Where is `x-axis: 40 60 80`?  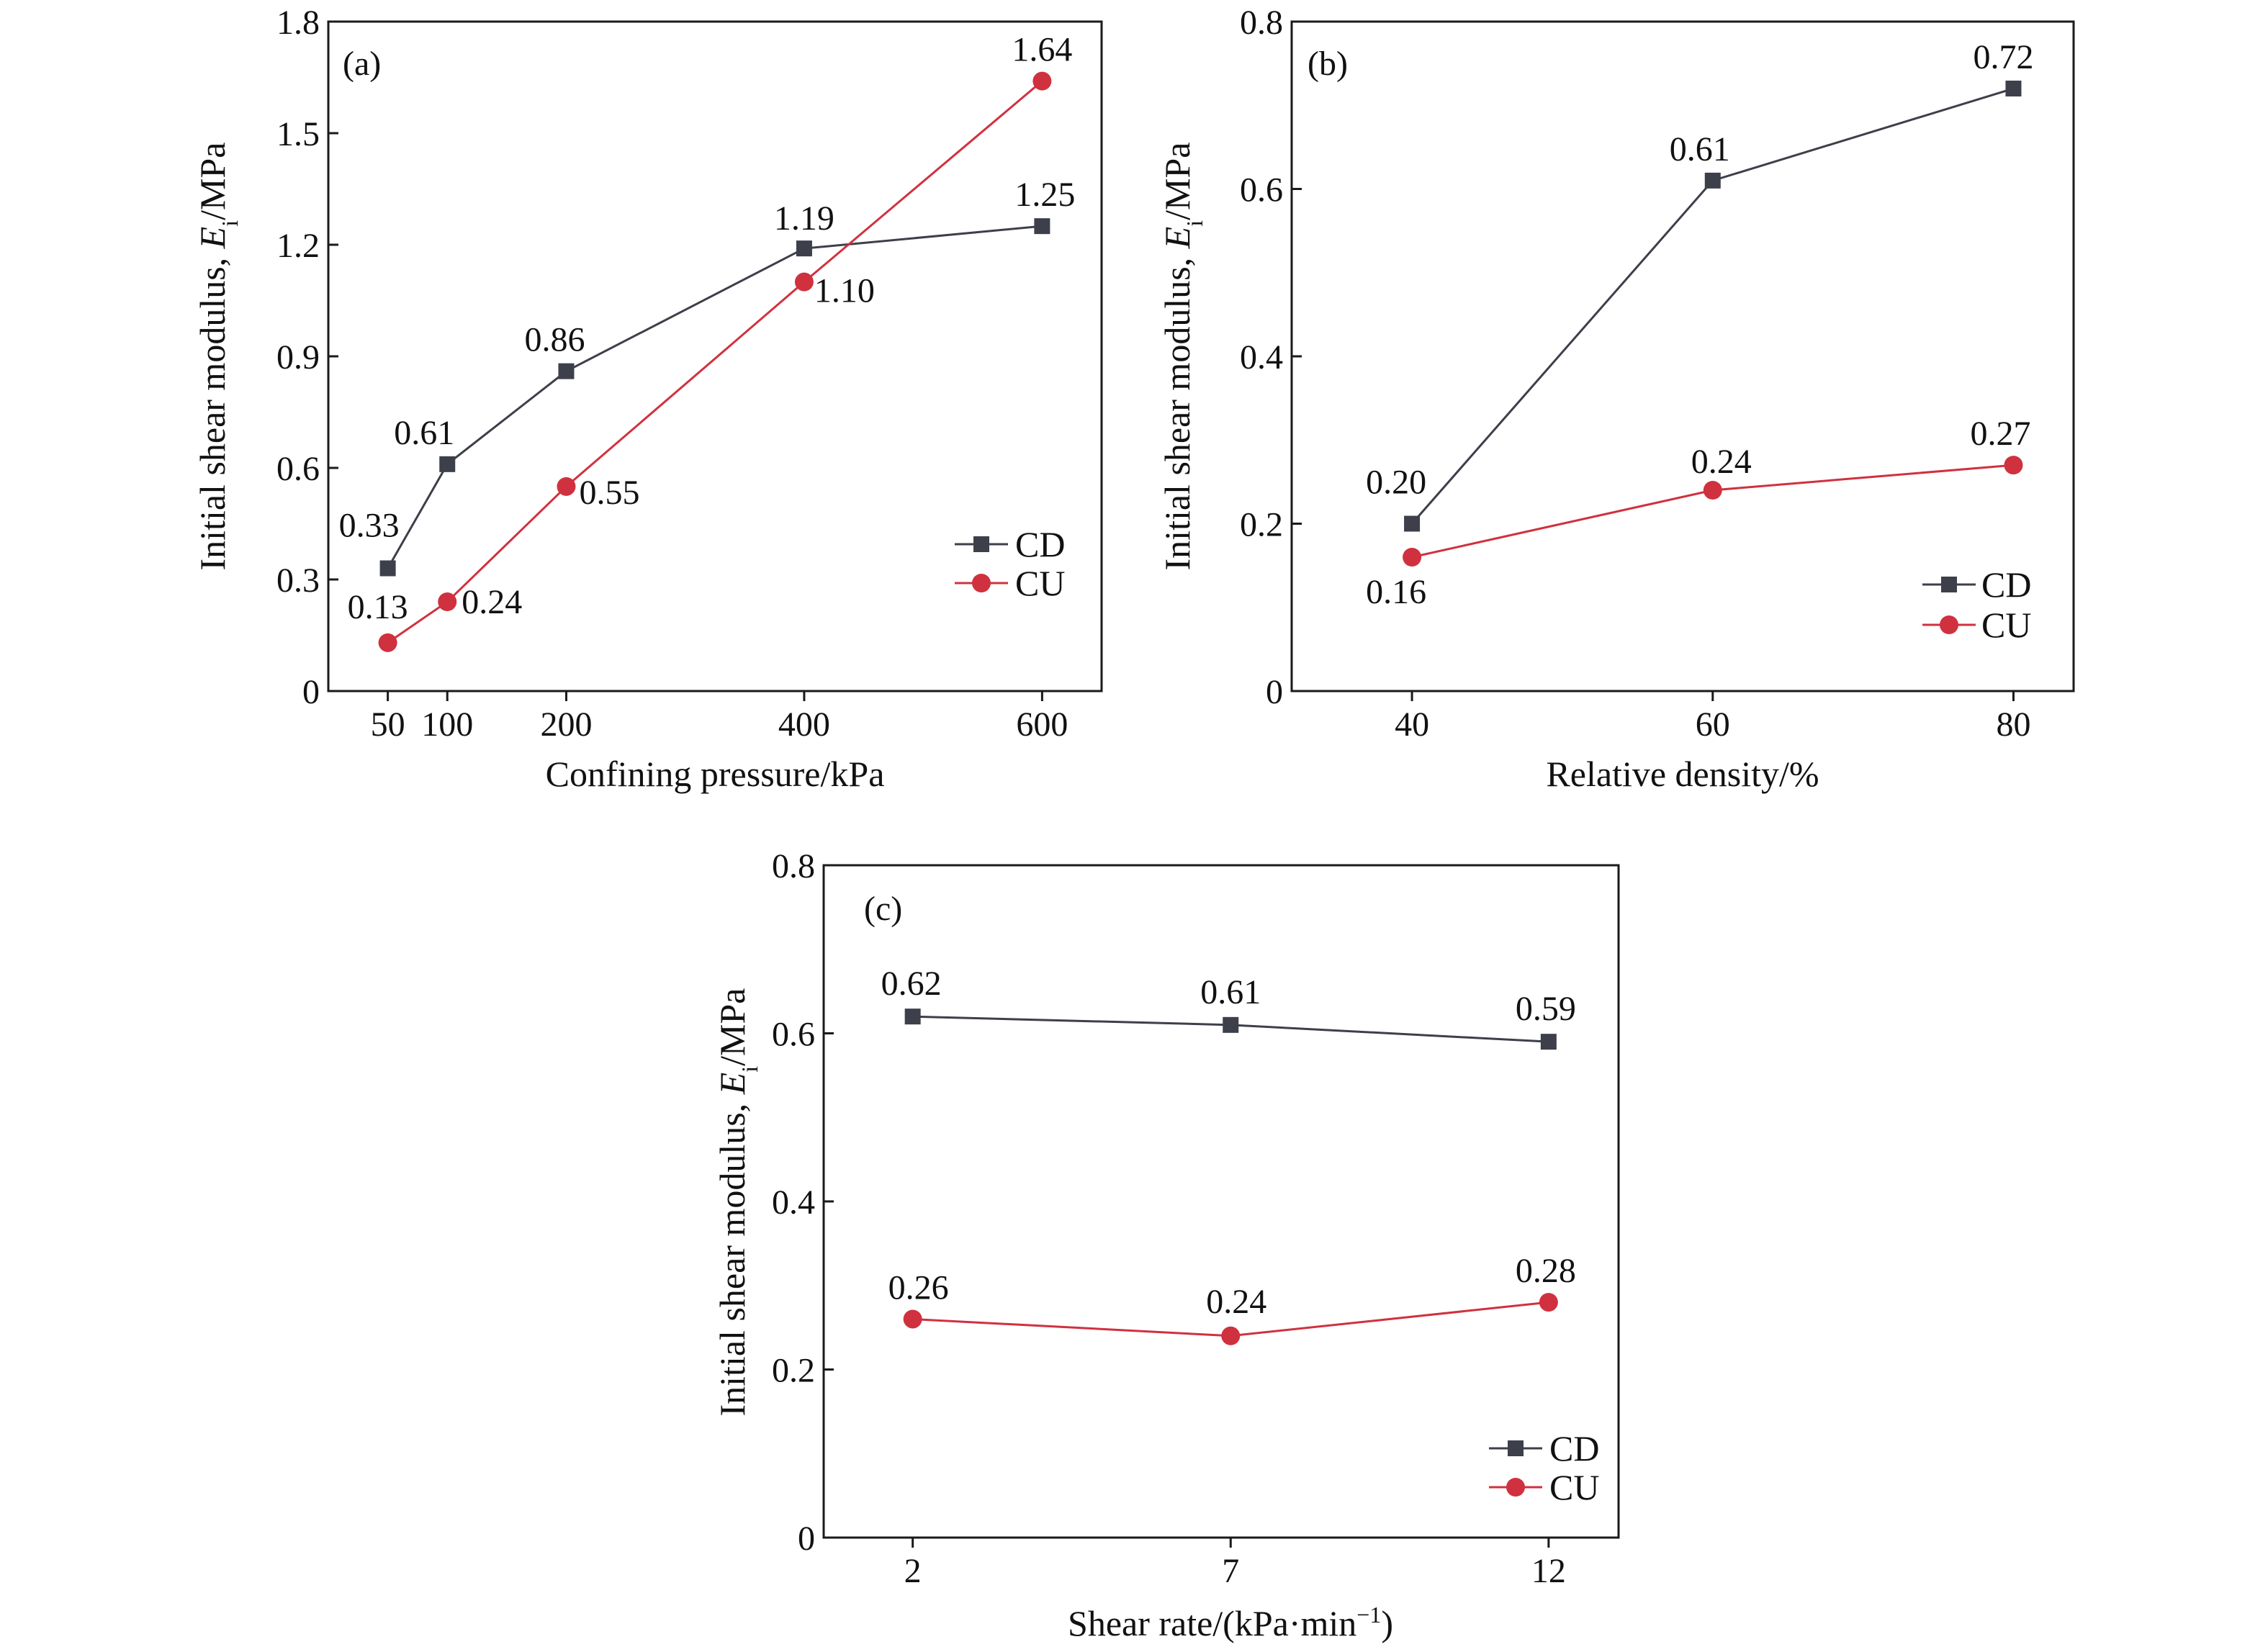
x-axis: 40 60 80 is located at coordinates (1712, 717).